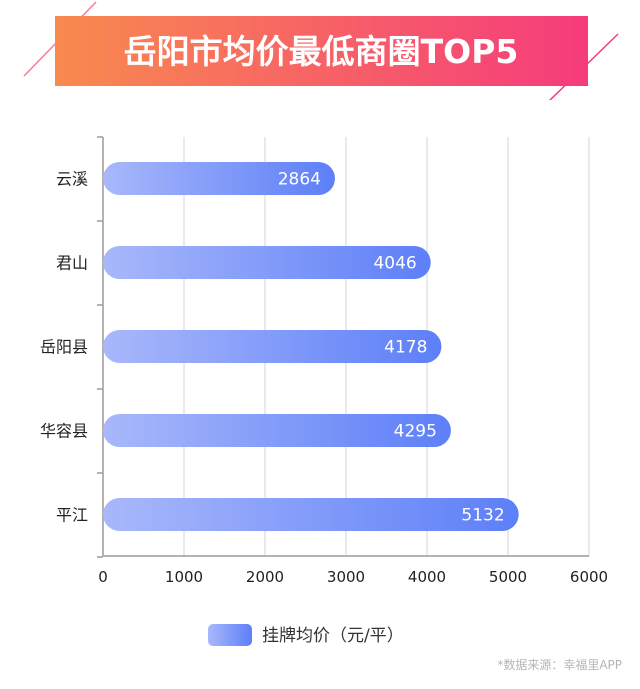 This screenshot has height=689, width=640. I want to click on x-tick-label-5000: 5000, so click(508, 577).